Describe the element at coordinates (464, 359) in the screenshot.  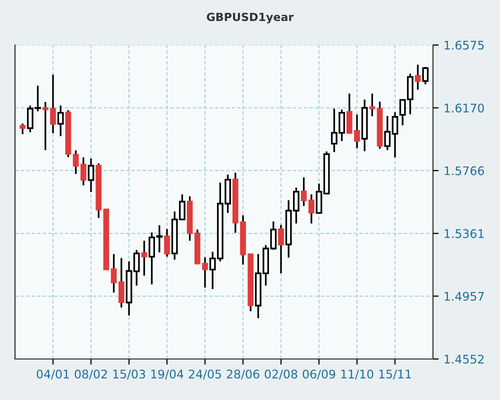
I see `y-tick-label: 1.4552` at that location.